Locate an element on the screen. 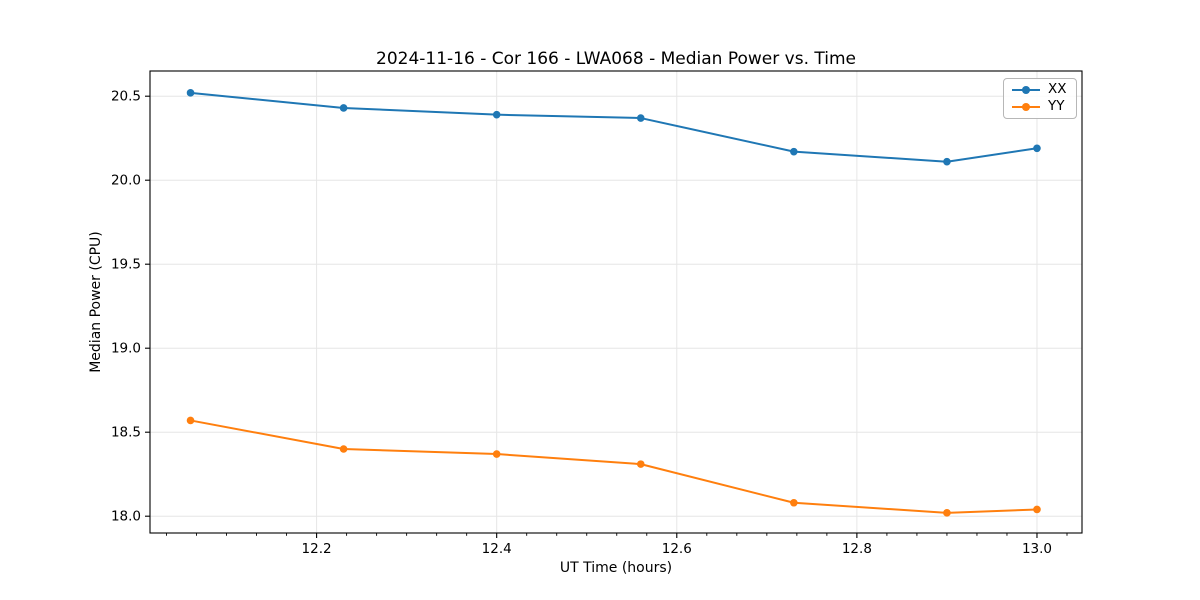 Image resolution: width=1200 pixels, height=600 pixels. x-tick-label: 12.8 is located at coordinates (857, 549).